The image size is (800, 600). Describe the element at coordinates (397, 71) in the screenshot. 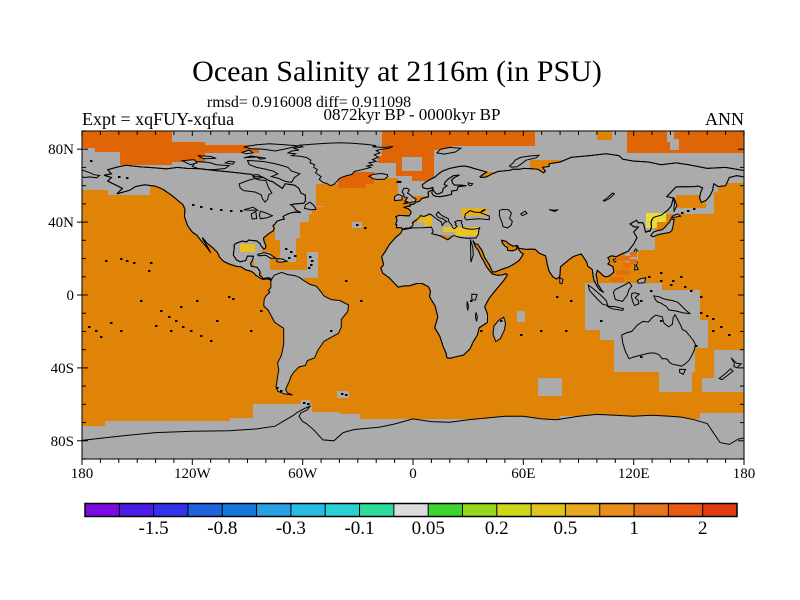

I see `svg-text:Ocean Salinity at 2116m (in PS: Ocean Salinity at 2116m (in PSU)` at that location.